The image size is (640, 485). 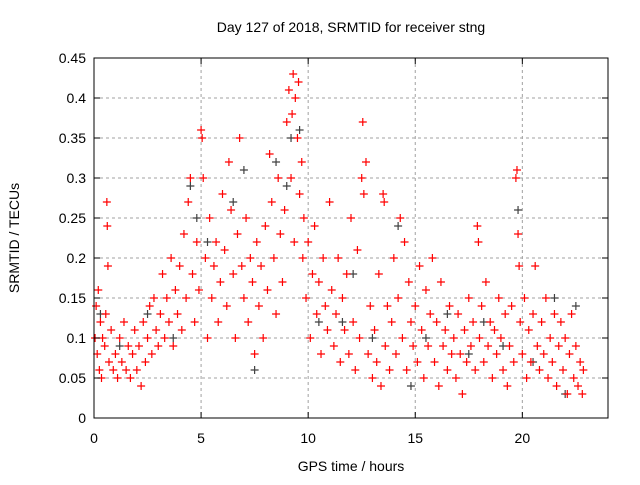 I want to click on y-tick-label: 0.3, so click(x=77, y=178).